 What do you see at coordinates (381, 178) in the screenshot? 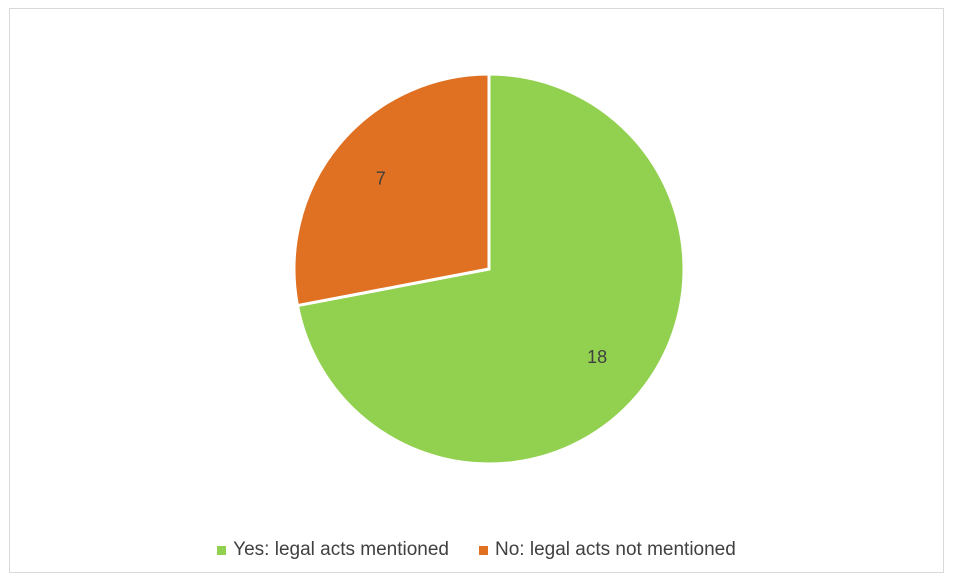
I see `data-label-no: 7` at bounding box center [381, 178].